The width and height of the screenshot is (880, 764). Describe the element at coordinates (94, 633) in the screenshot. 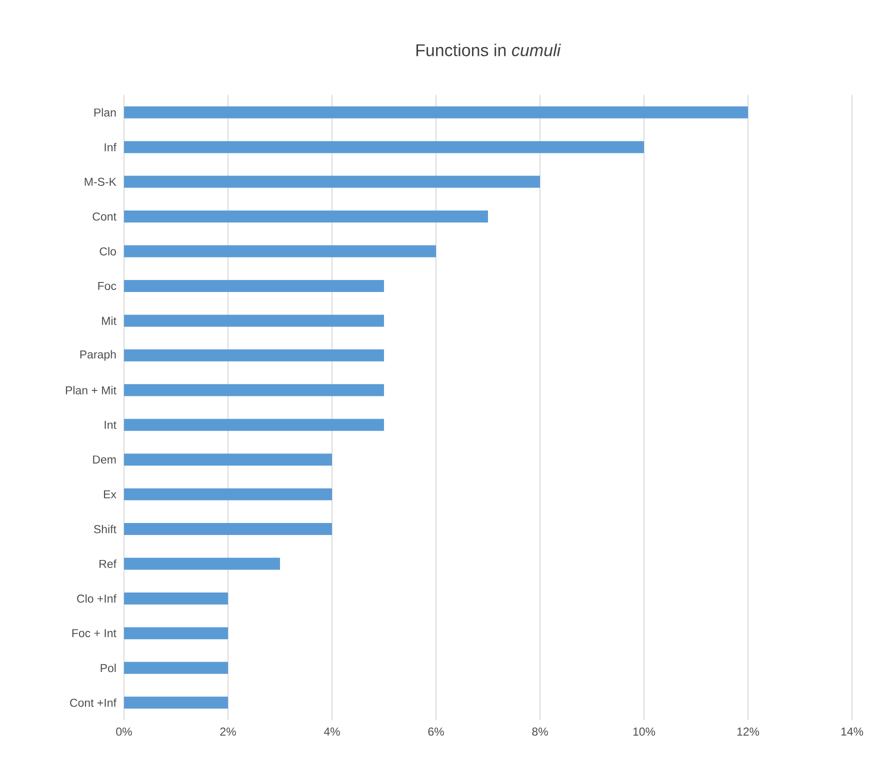

I see `y-tick-label: Foc + Int` at that location.